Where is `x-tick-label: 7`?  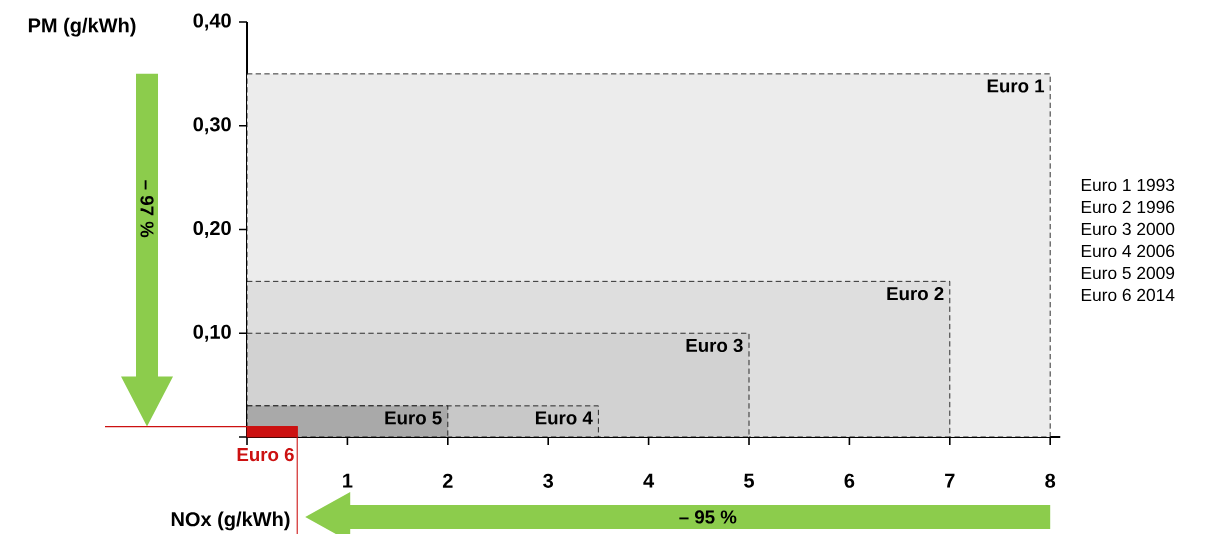 x-tick-label: 7 is located at coordinates (950, 480).